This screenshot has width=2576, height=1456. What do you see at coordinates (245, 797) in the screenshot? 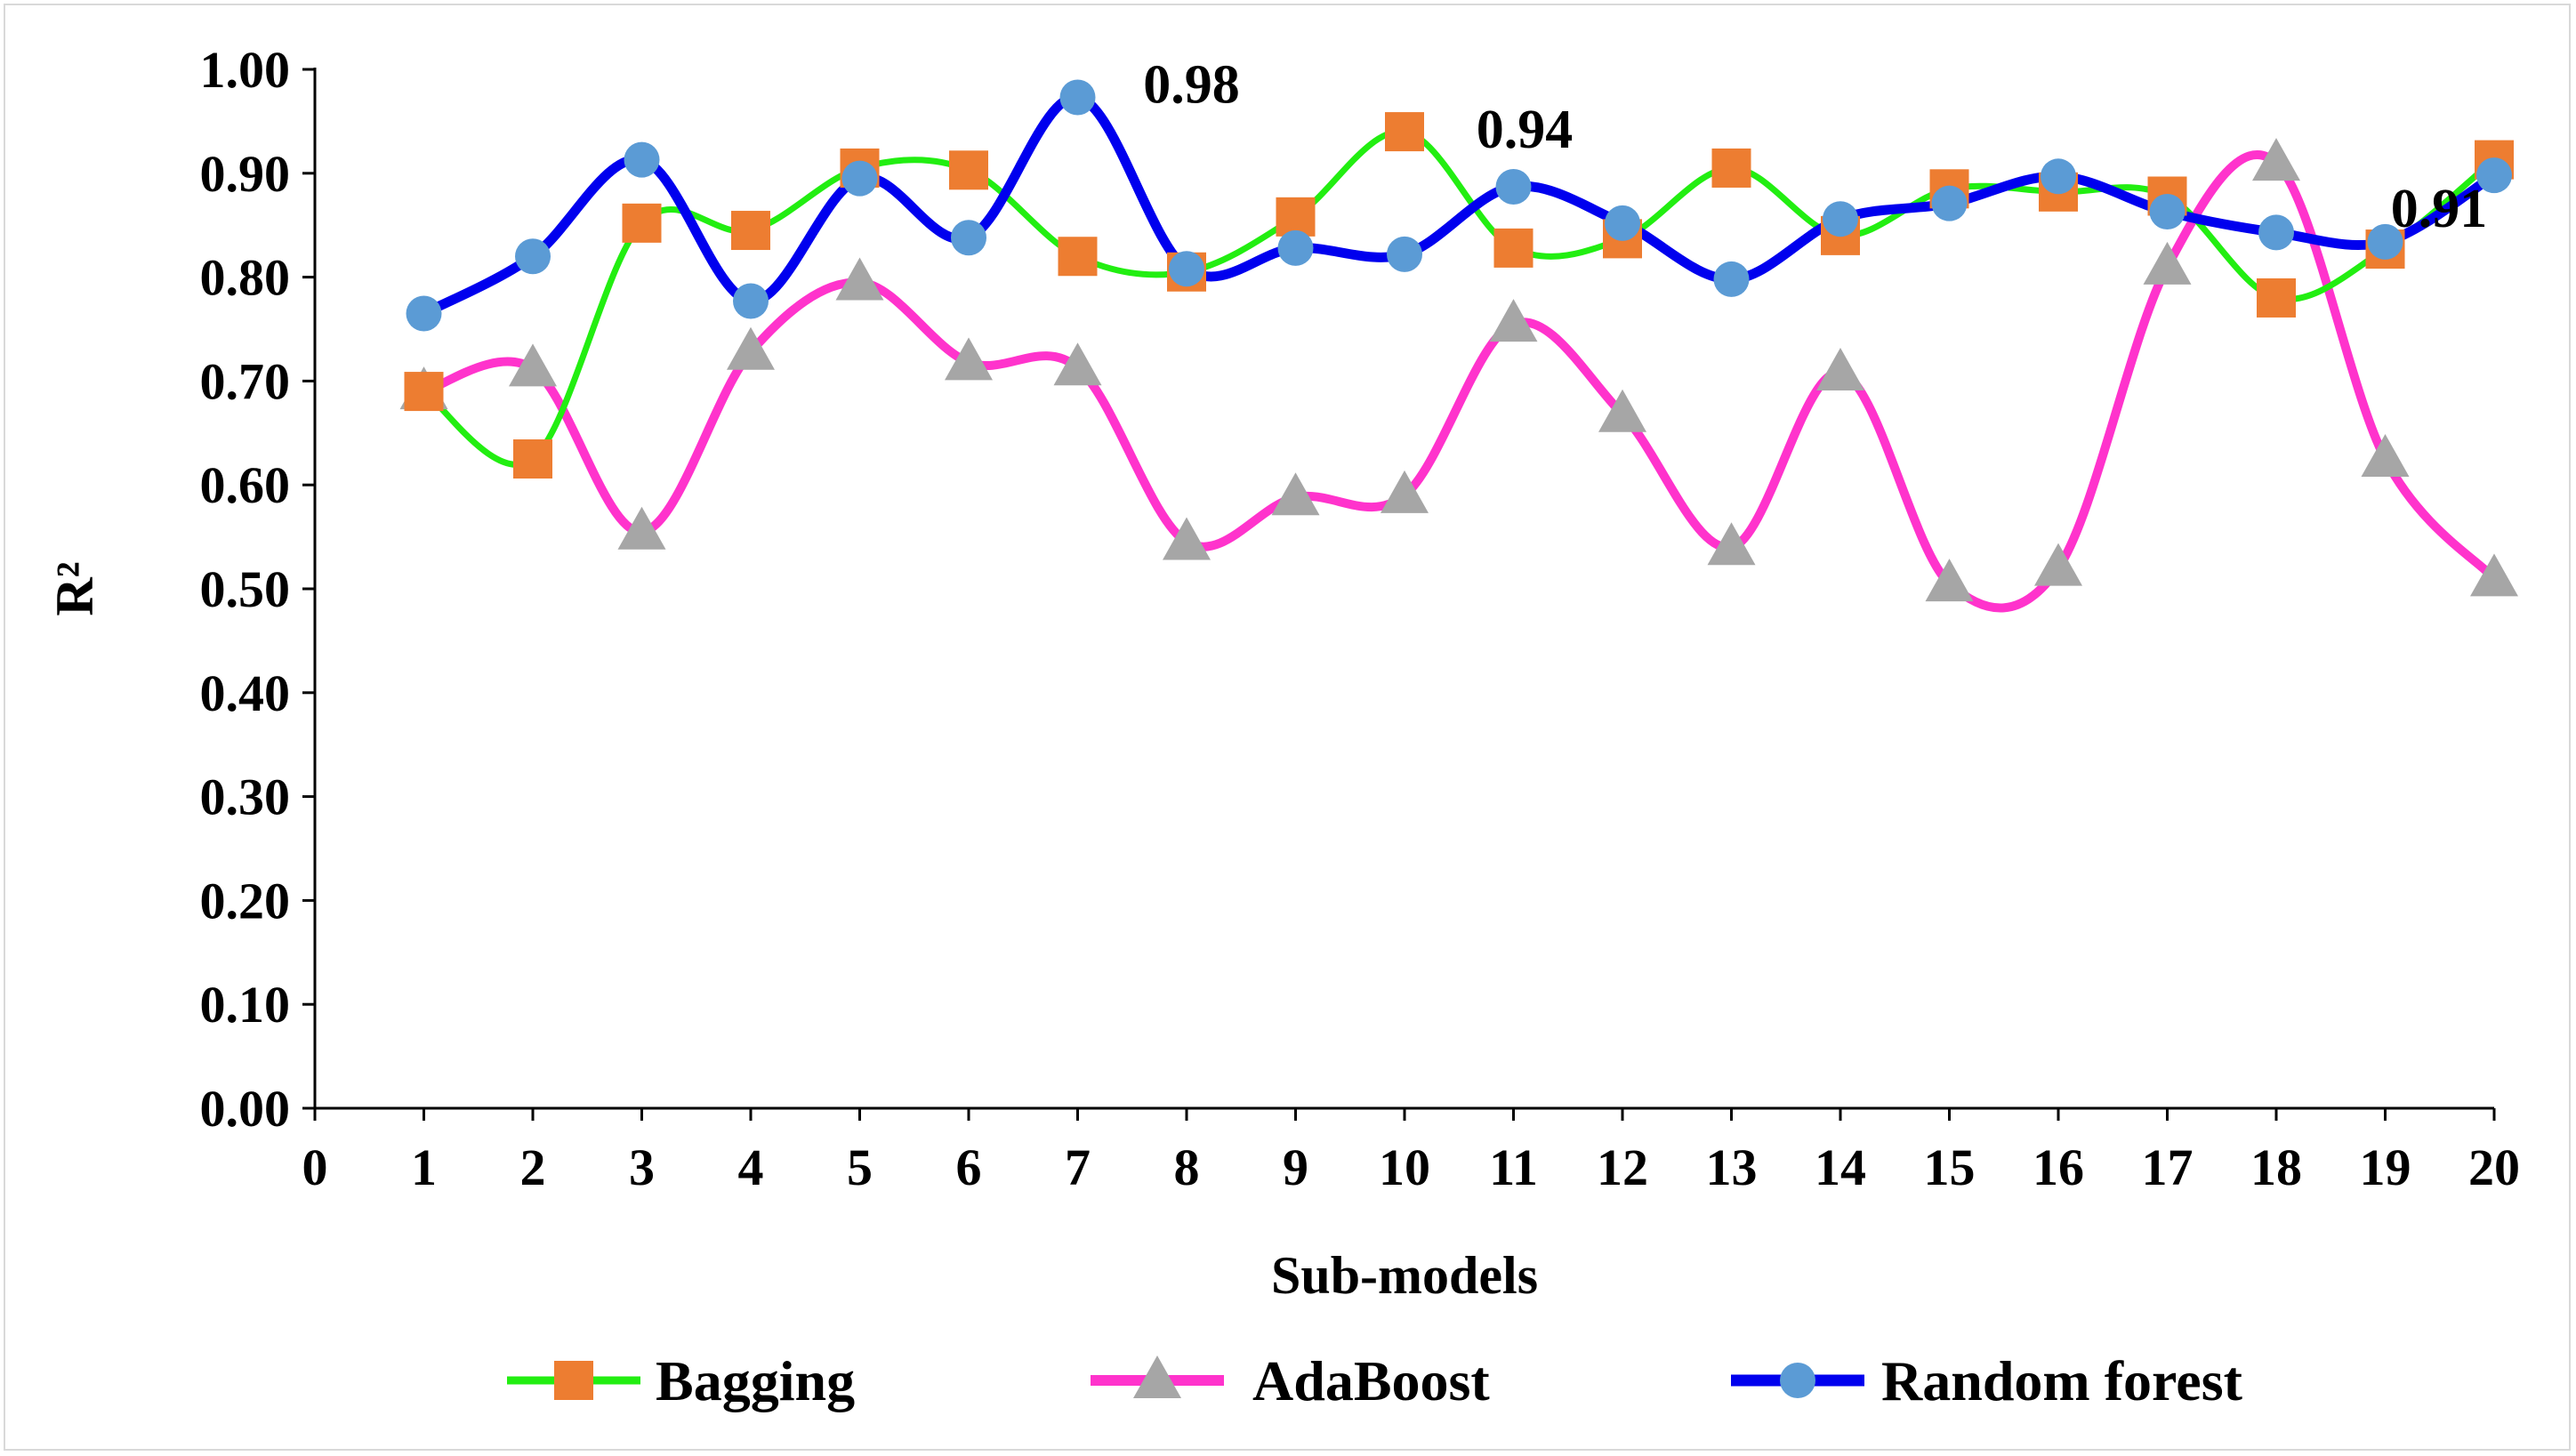
I see `y-tick-label: 0.30` at bounding box center [245, 797].